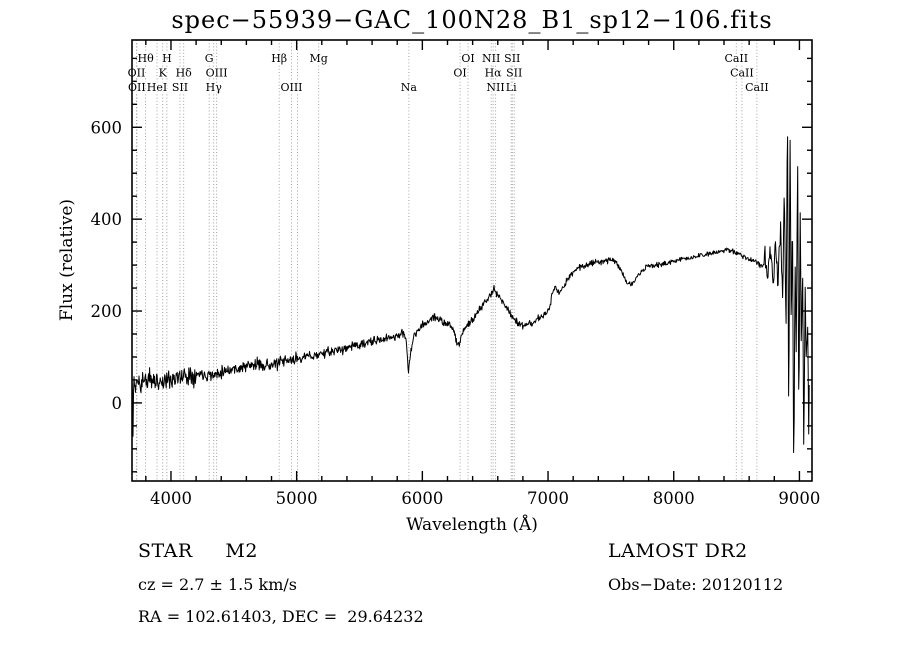 The width and height of the screenshot is (900, 650). I want to click on x-tick-label: 6000, so click(422, 498).